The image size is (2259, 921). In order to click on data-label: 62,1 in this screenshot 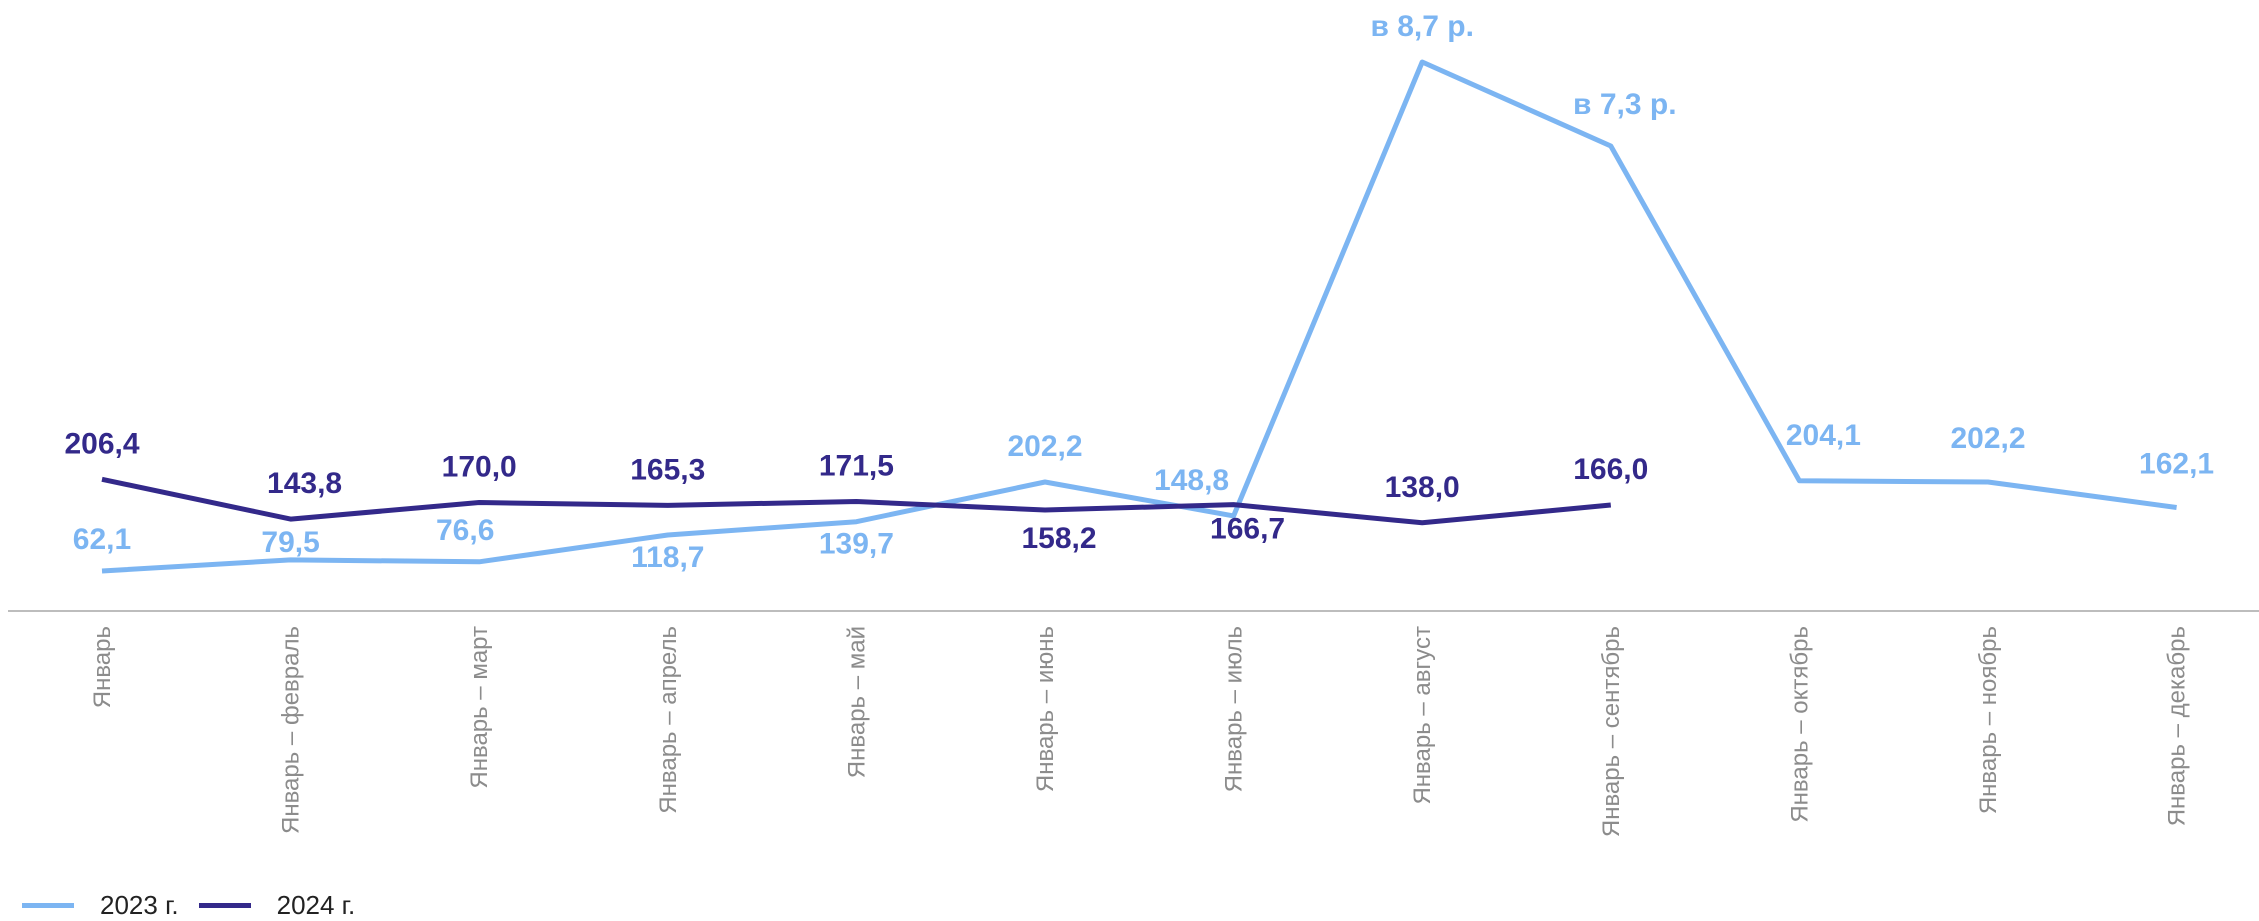, I will do `click(102, 539)`.